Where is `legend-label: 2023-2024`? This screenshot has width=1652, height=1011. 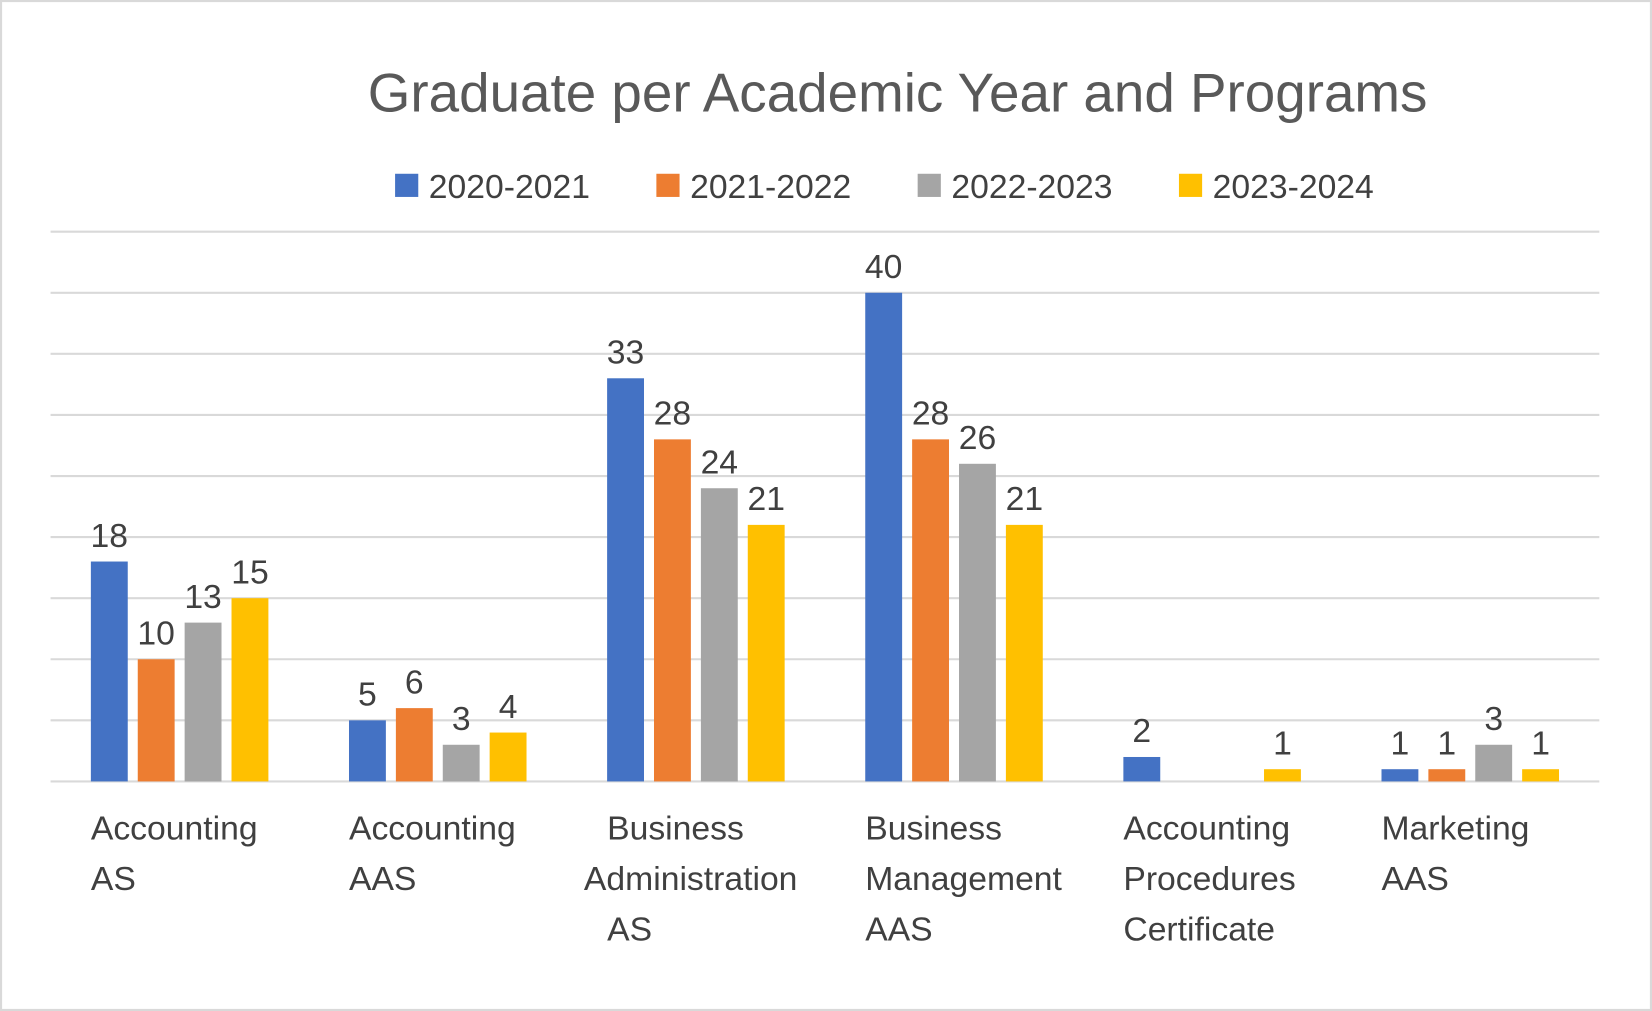 legend-label: 2023-2024 is located at coordinates (1293, 187).